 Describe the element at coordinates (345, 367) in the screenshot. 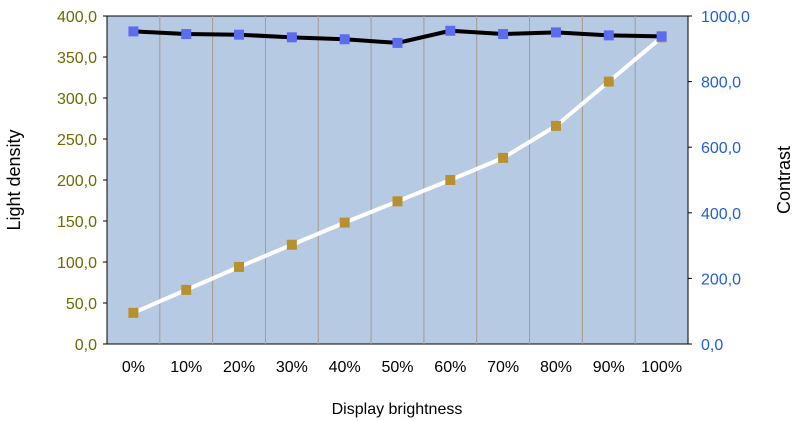

I see `x-tick-label: 40%` at that location.